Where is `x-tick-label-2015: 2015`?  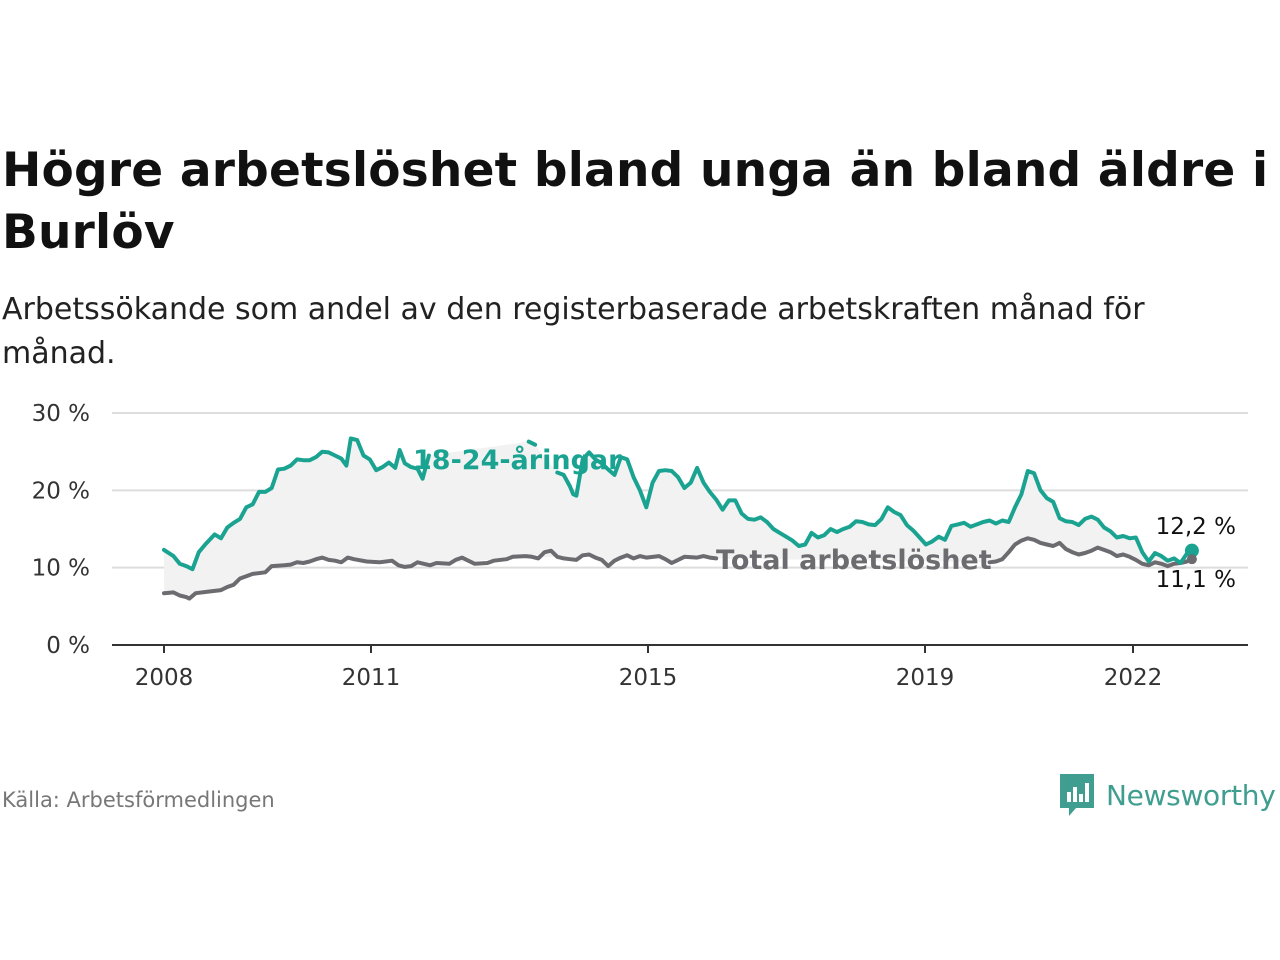 x-tick-label-2015: 2015 is located at coordinates (648, 678).